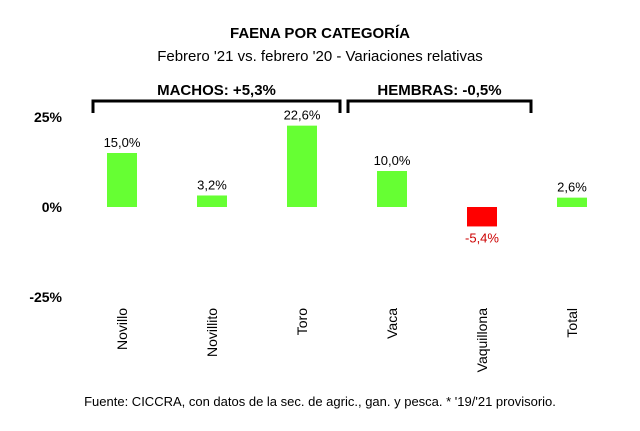 The height and width of the screenshot is (431, 640). What do you see at coordinates (122, 142) in the screenshot?
I see `data-label: 15,0%` at bounding box center [122, 142].